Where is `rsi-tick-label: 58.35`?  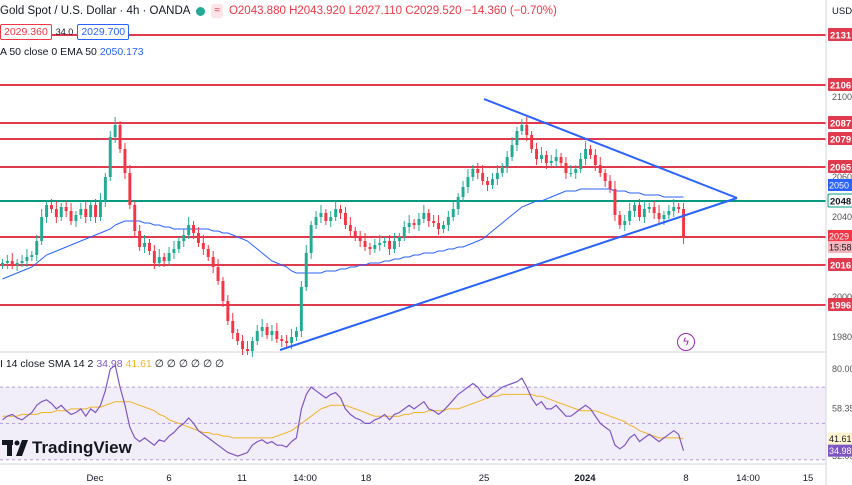
rsi-tick-label: 58.35 is located at coordinates (842, 408).